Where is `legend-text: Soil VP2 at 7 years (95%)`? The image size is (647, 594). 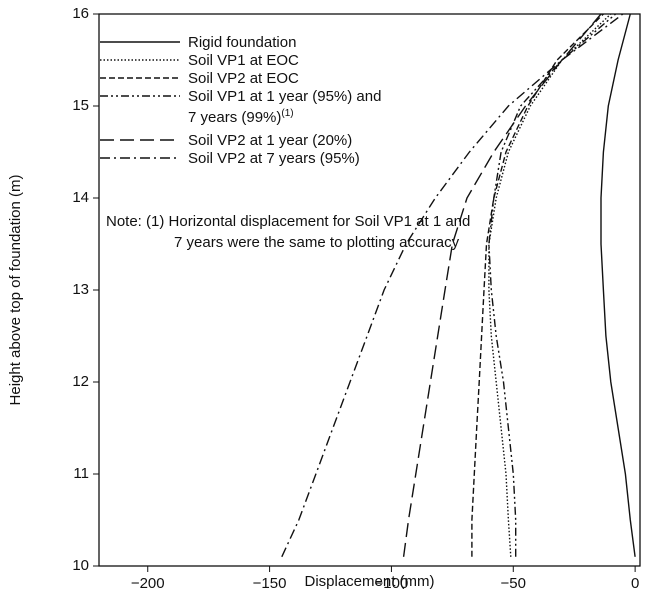
legend-text: Soil VP2 at 7 years (95%) is located at coordinates (274, 158).